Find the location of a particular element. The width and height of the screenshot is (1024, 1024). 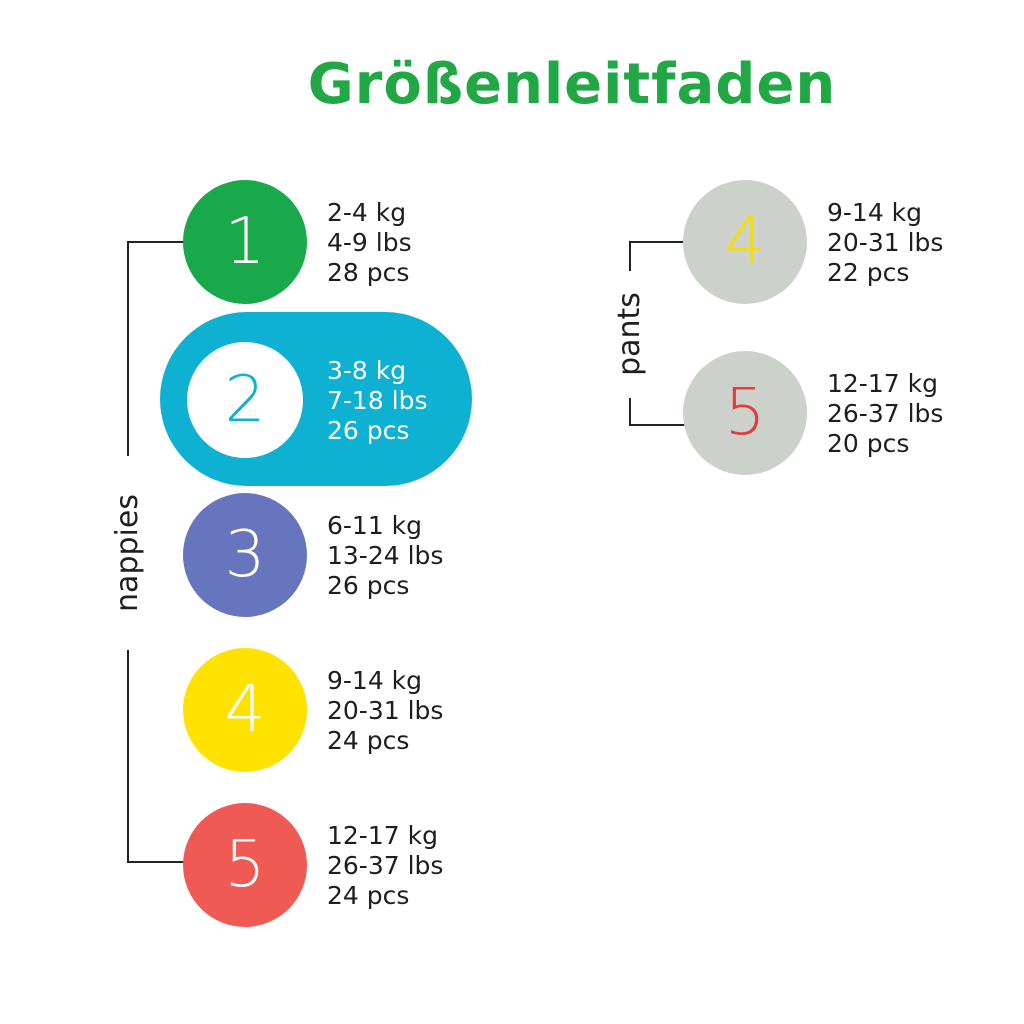

nappies-size-1-circle: 1 is located at coordinates (245, 242).